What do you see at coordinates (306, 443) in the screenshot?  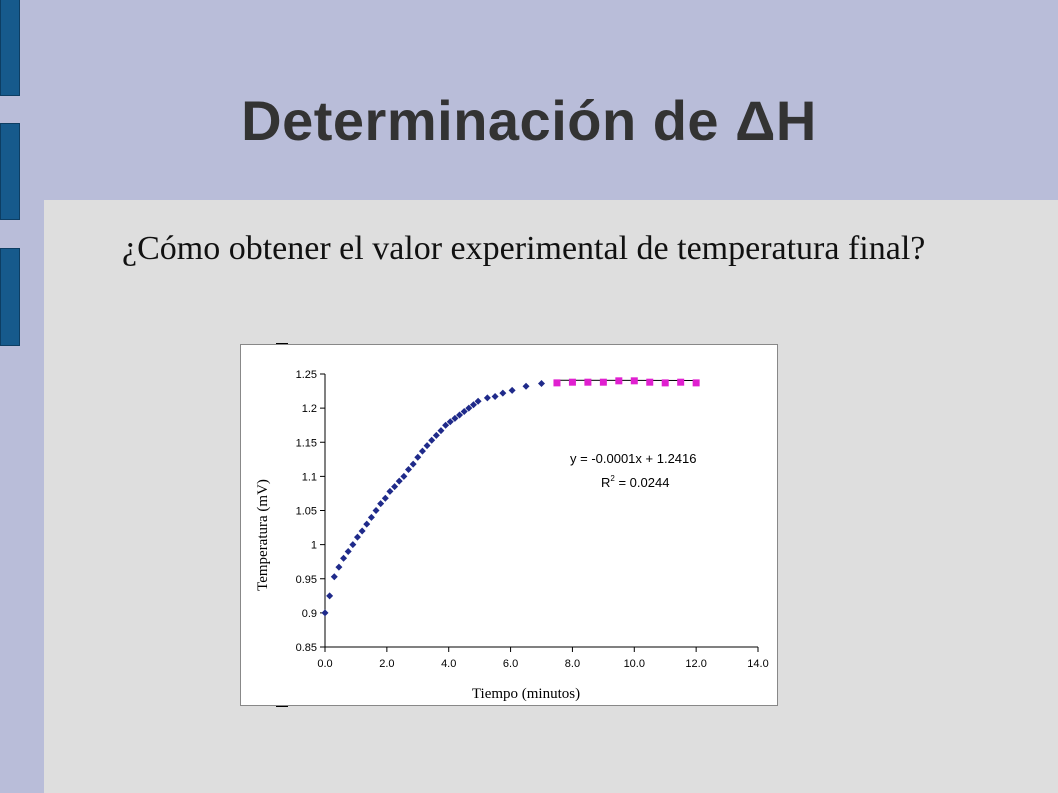 I see `y-tick-label: 1.15` at bounding box center [306, 443].